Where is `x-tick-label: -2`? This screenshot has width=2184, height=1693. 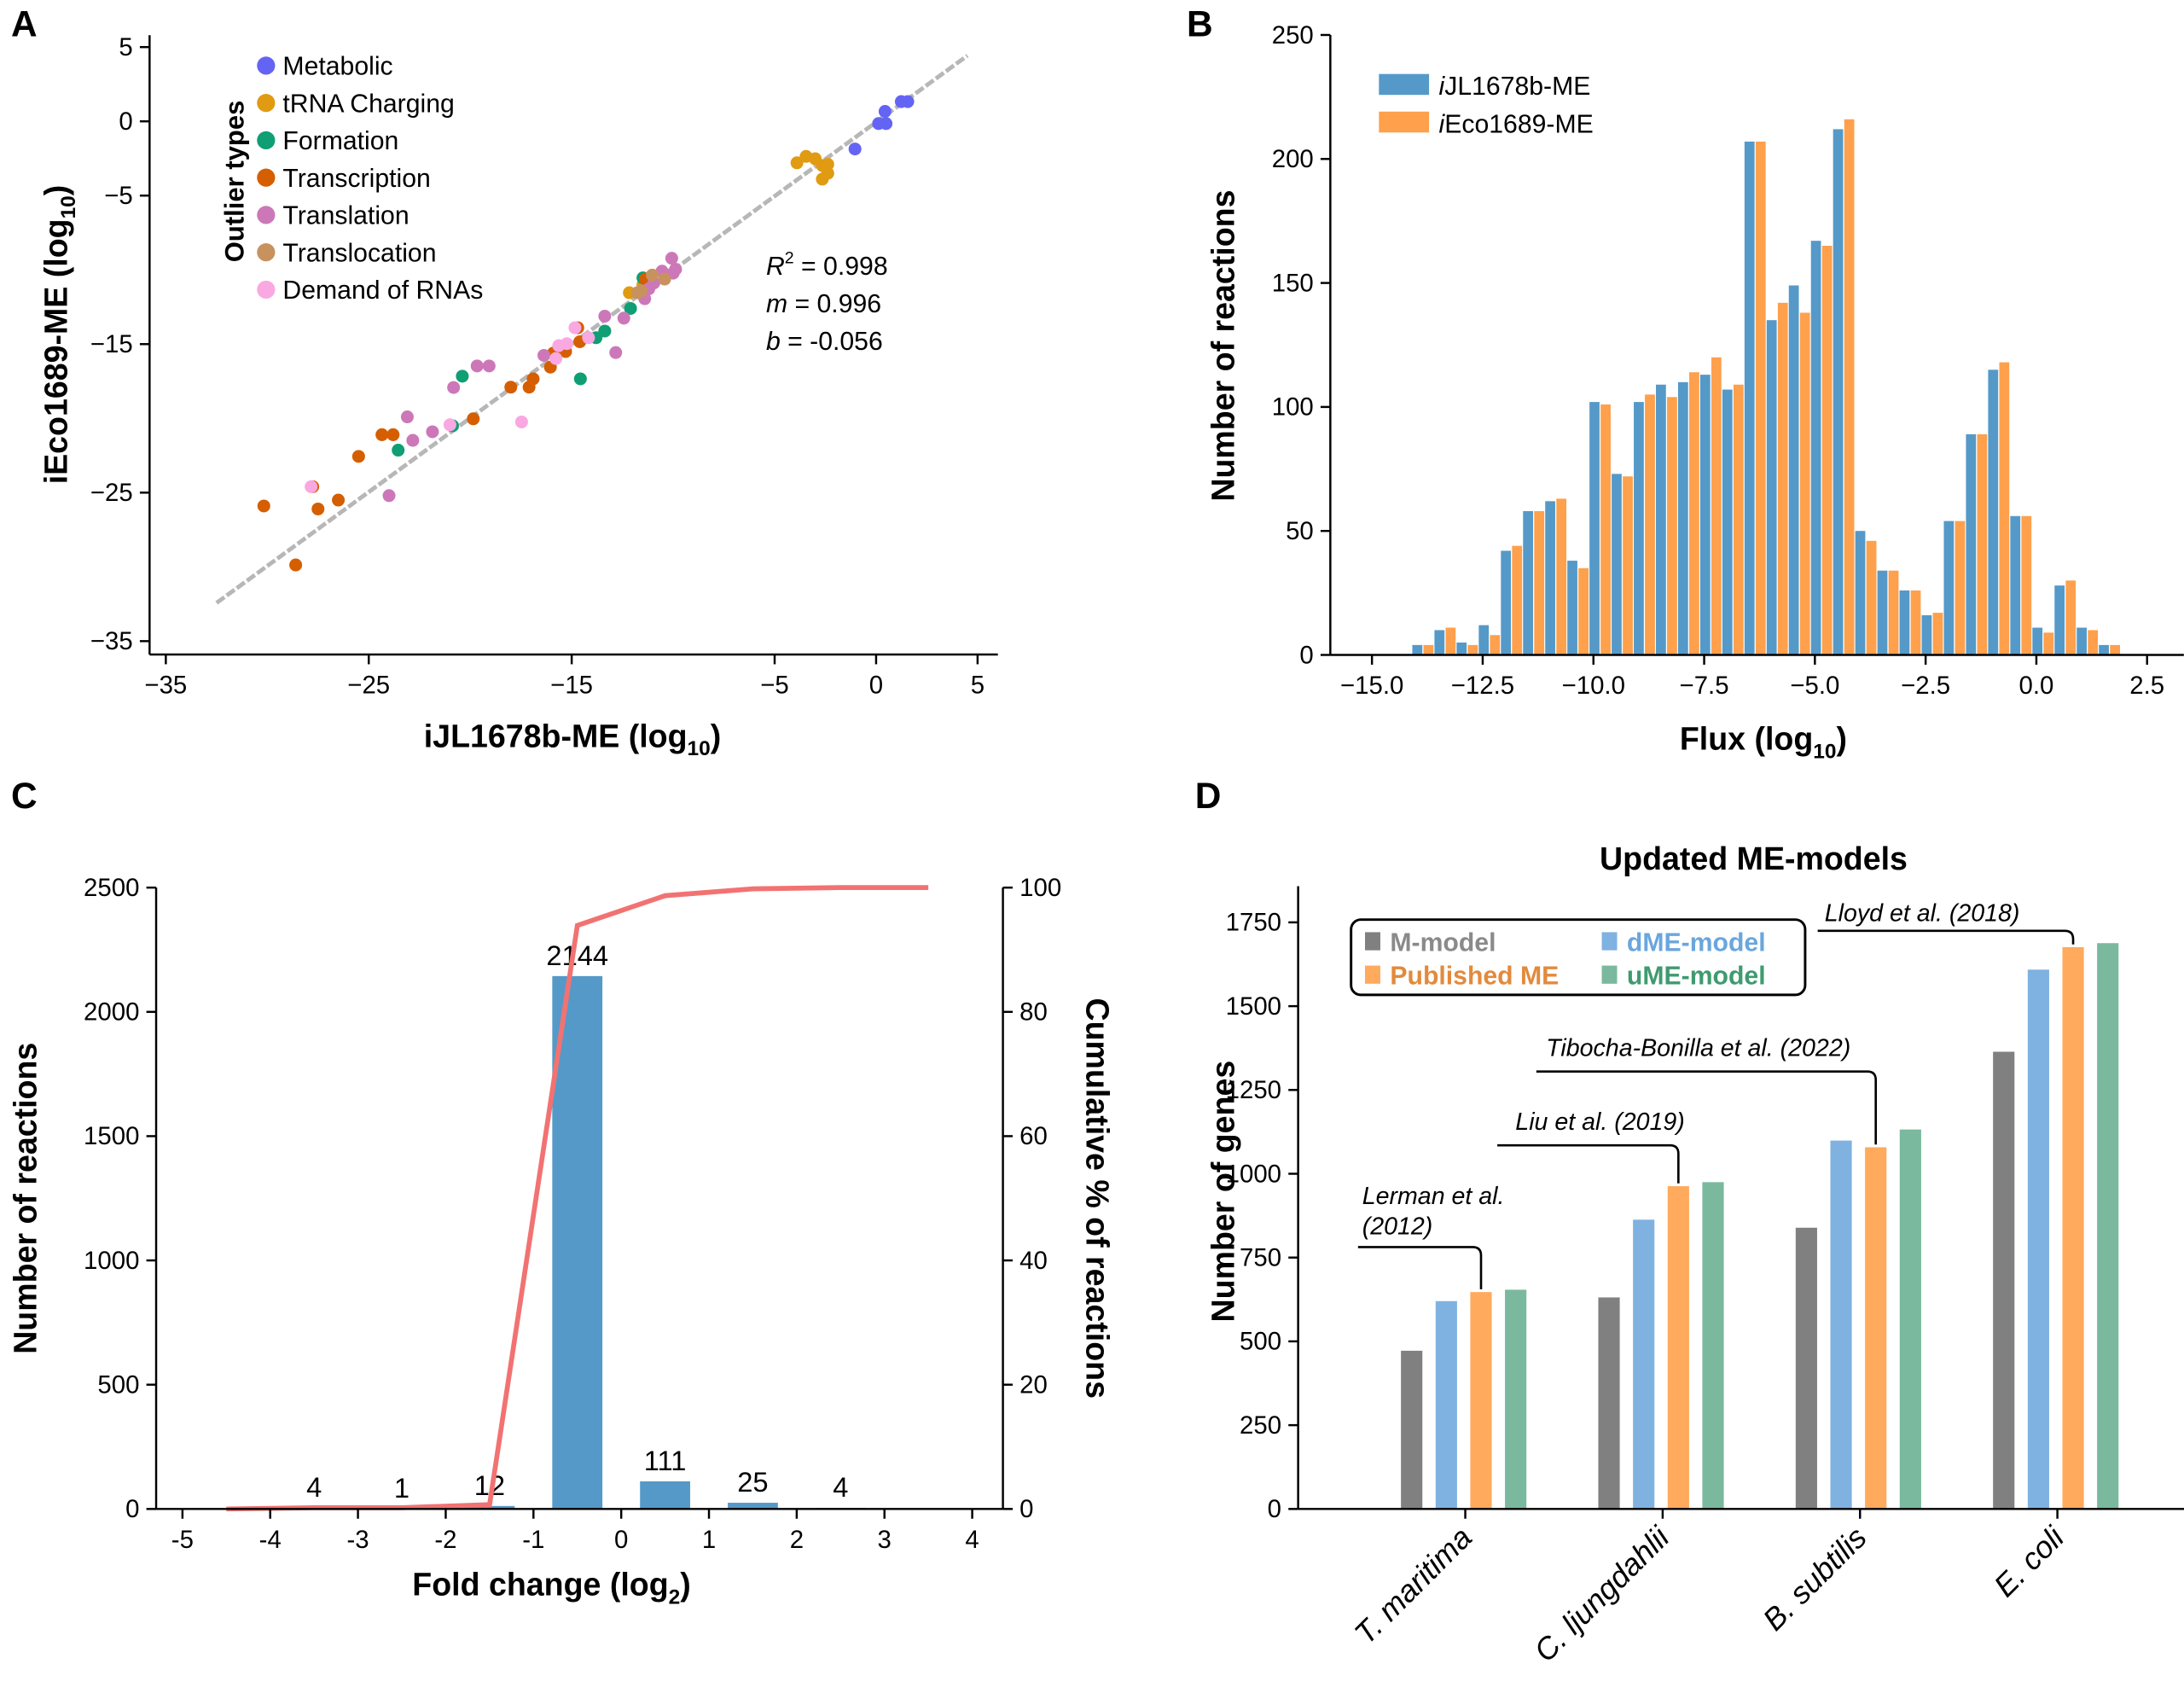
x-tick-label: -2 is located at coordinates (445, 1540).